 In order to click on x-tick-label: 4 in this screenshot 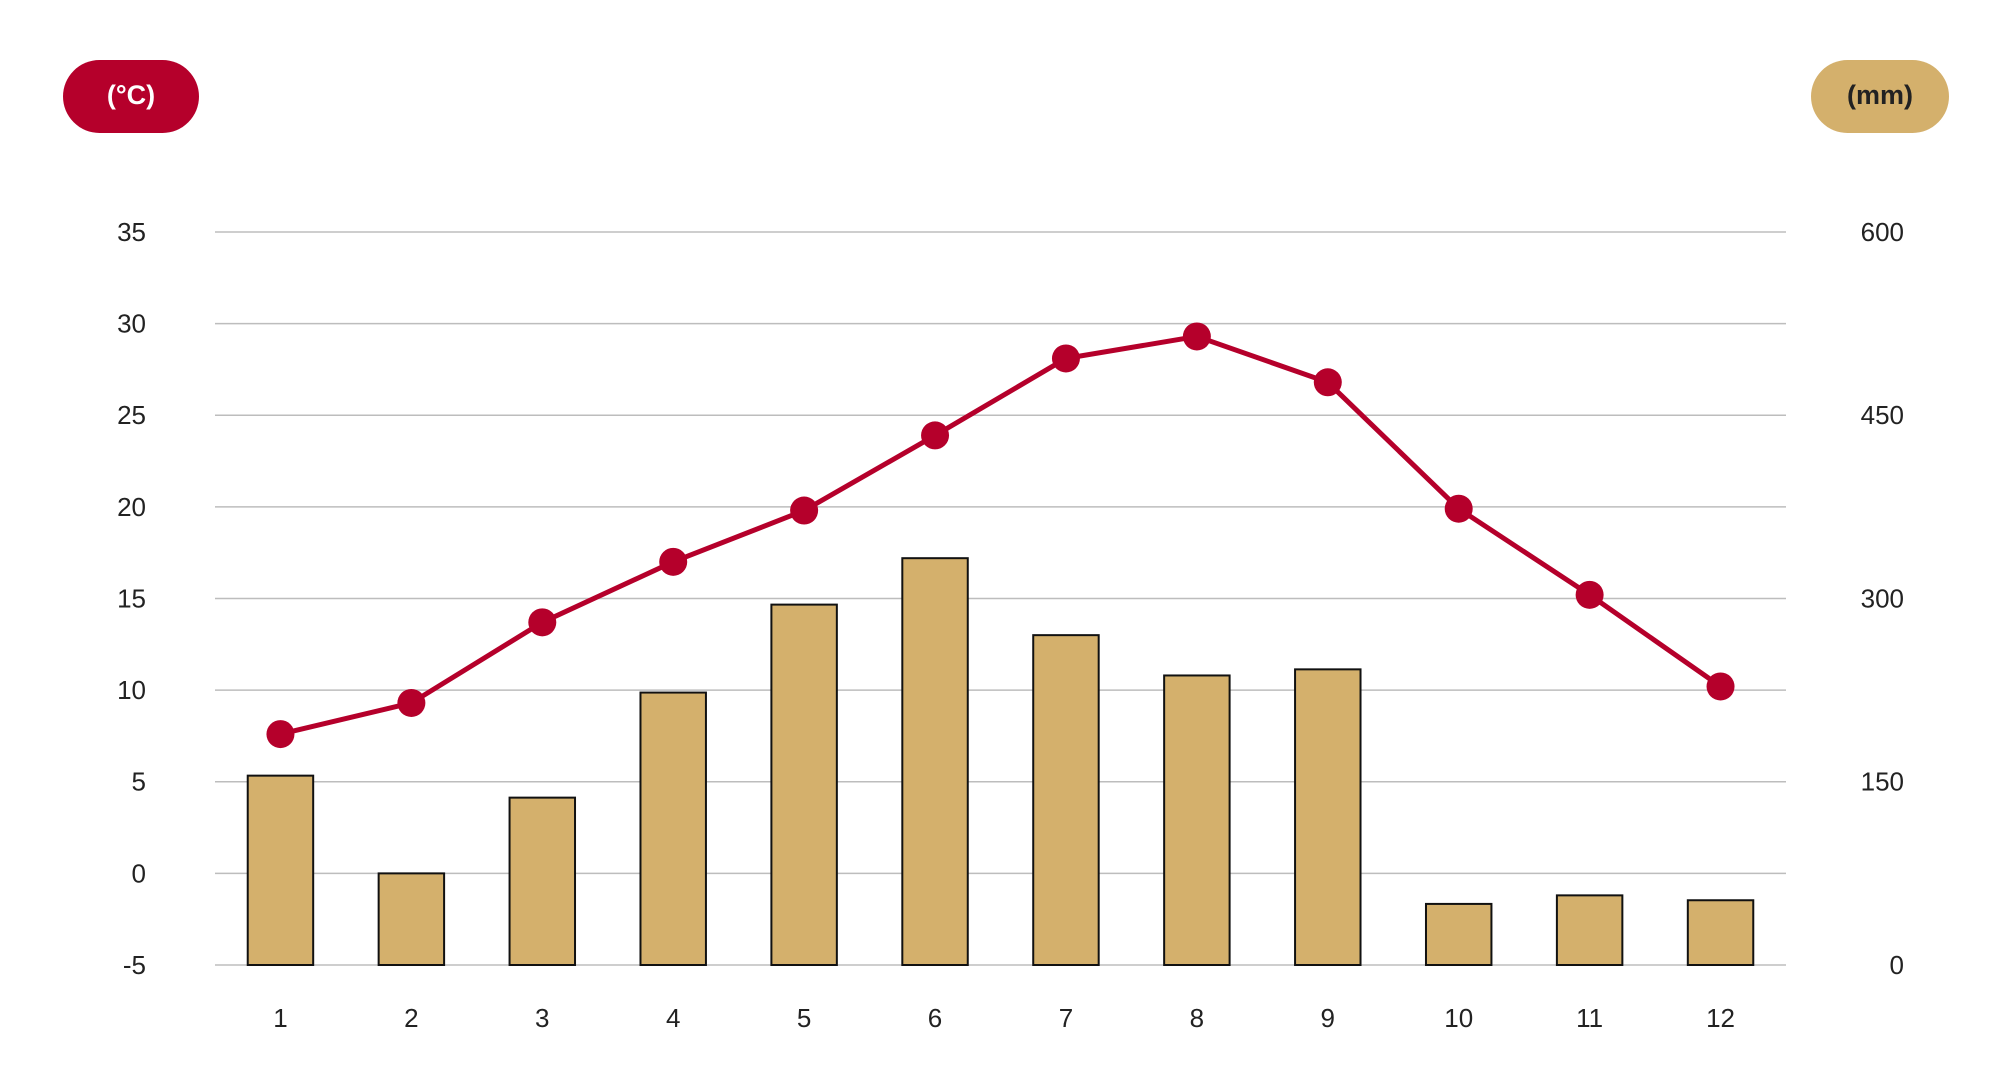, I will do `click(673, 1018)`.